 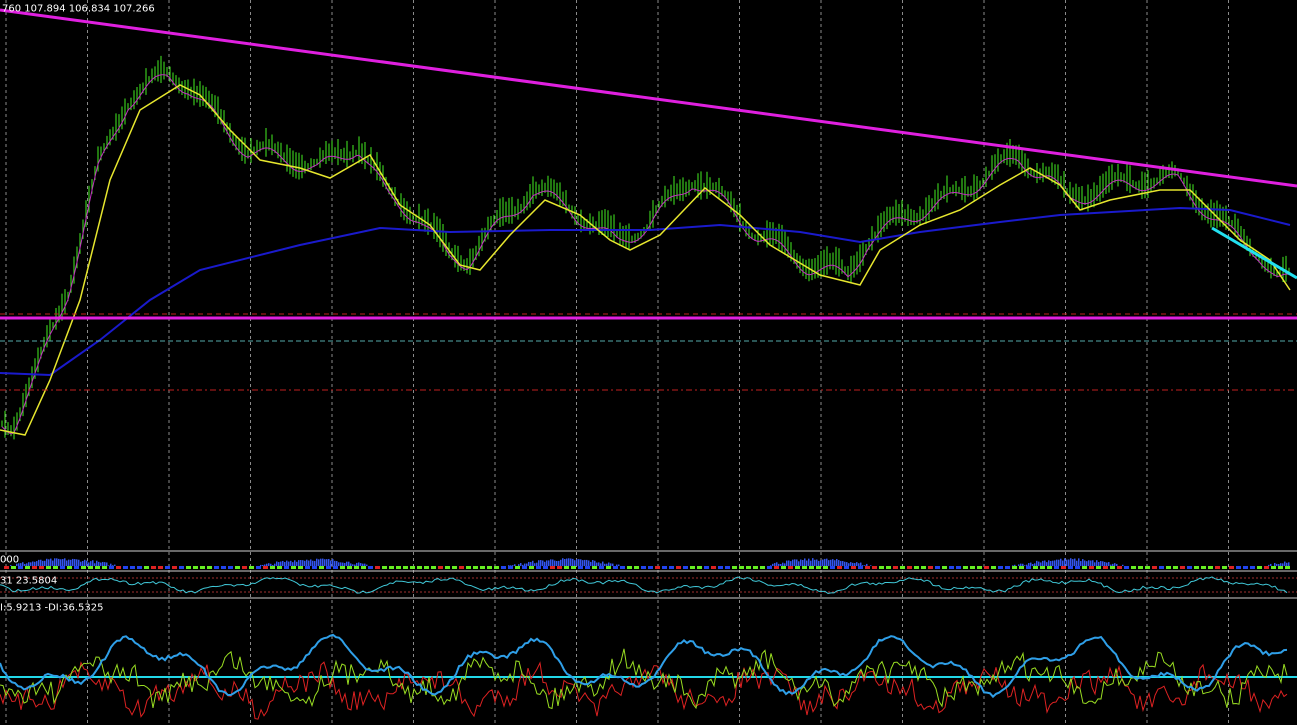 I want to click on short-trend-line, so click(x=1254, y=253).